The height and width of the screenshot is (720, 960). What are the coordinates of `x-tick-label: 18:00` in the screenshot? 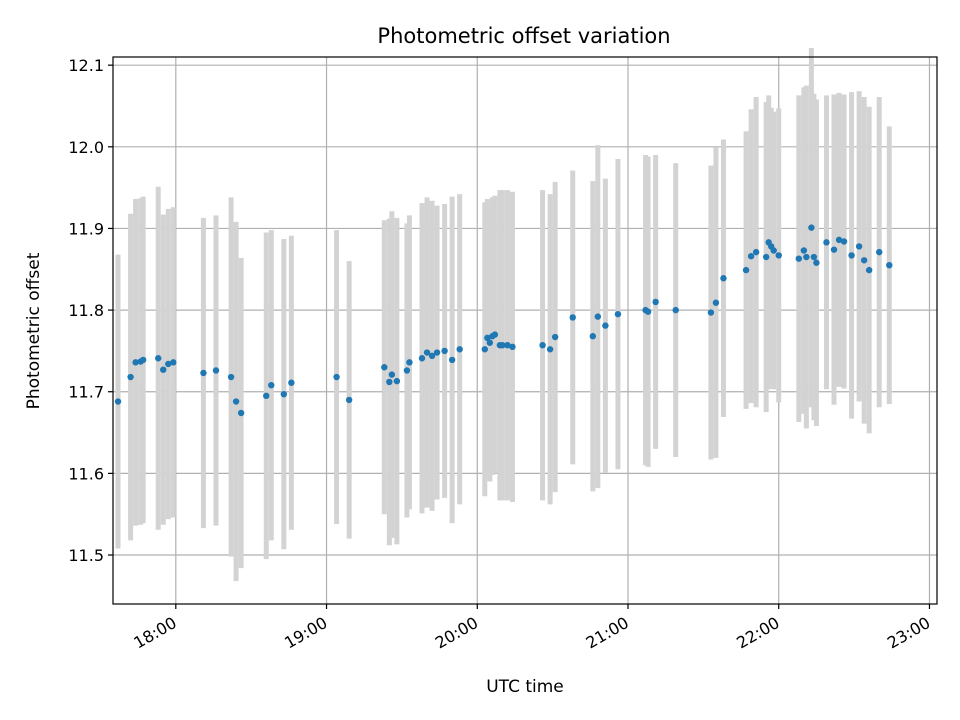 It's located at (154, 633).